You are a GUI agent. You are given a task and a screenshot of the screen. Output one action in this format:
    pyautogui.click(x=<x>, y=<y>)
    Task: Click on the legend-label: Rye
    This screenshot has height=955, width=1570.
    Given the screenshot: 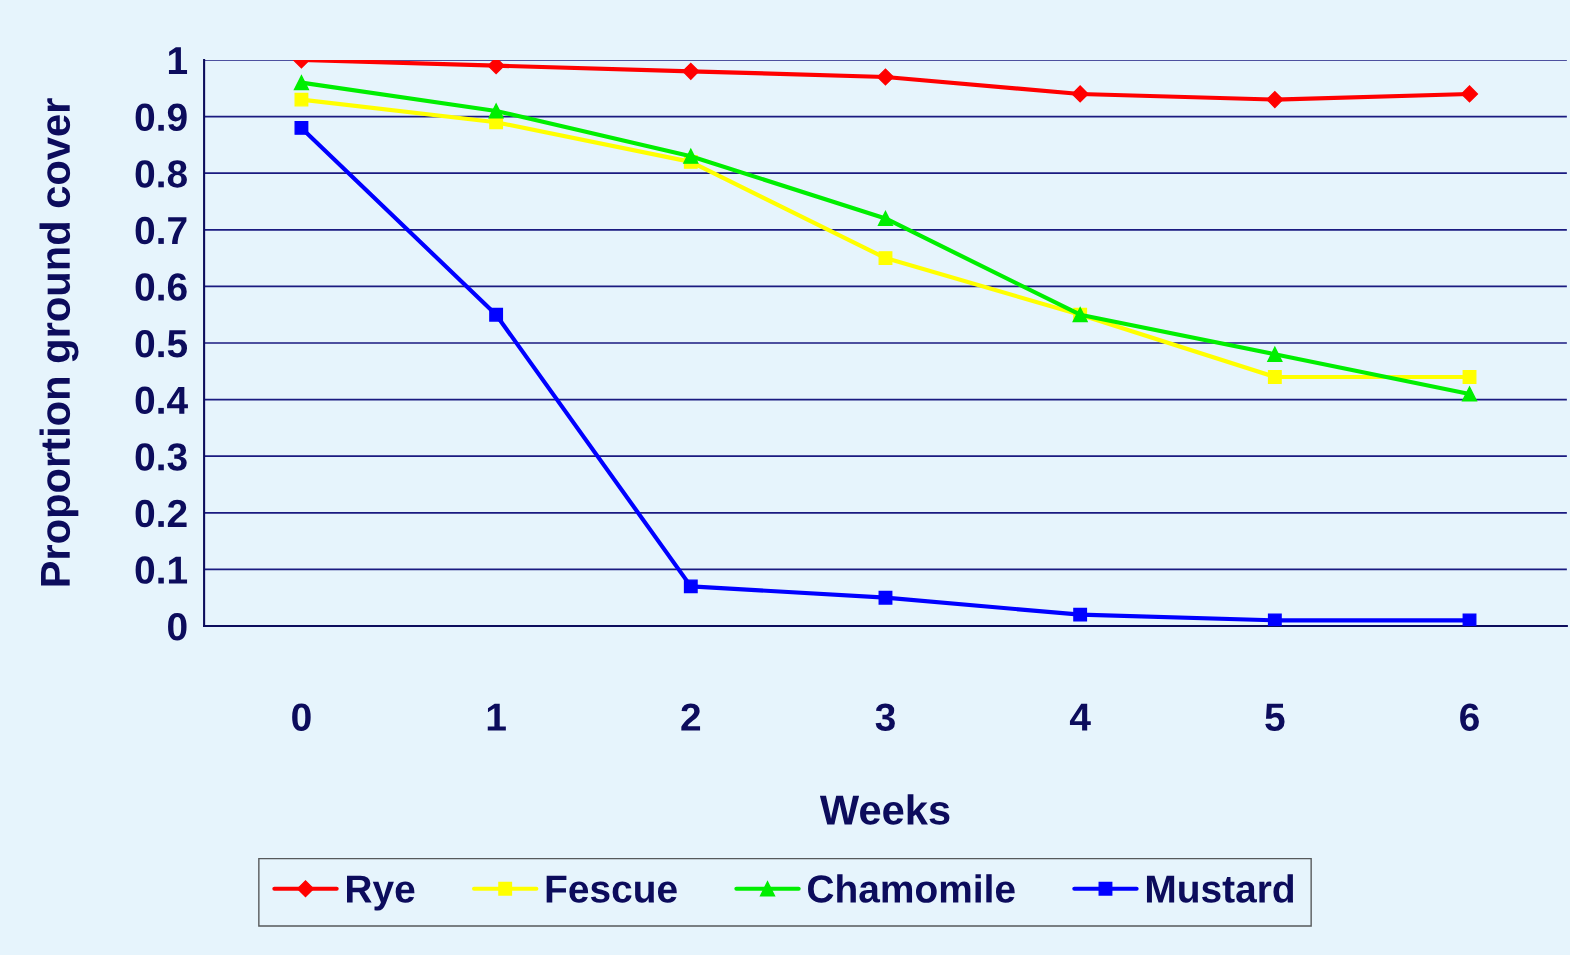 What is the action you would take?
    pyautogui.click(x=381, y=893)
    